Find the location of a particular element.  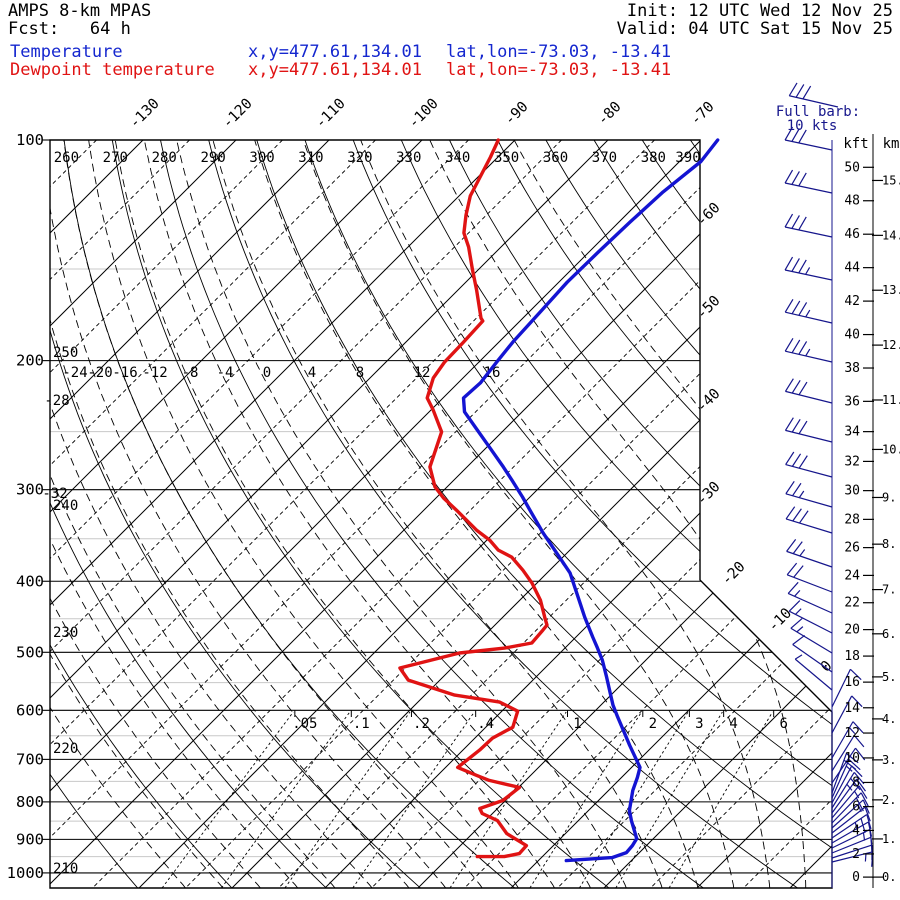

kft-tick-label: 24 is located at coordinates (852, 575).